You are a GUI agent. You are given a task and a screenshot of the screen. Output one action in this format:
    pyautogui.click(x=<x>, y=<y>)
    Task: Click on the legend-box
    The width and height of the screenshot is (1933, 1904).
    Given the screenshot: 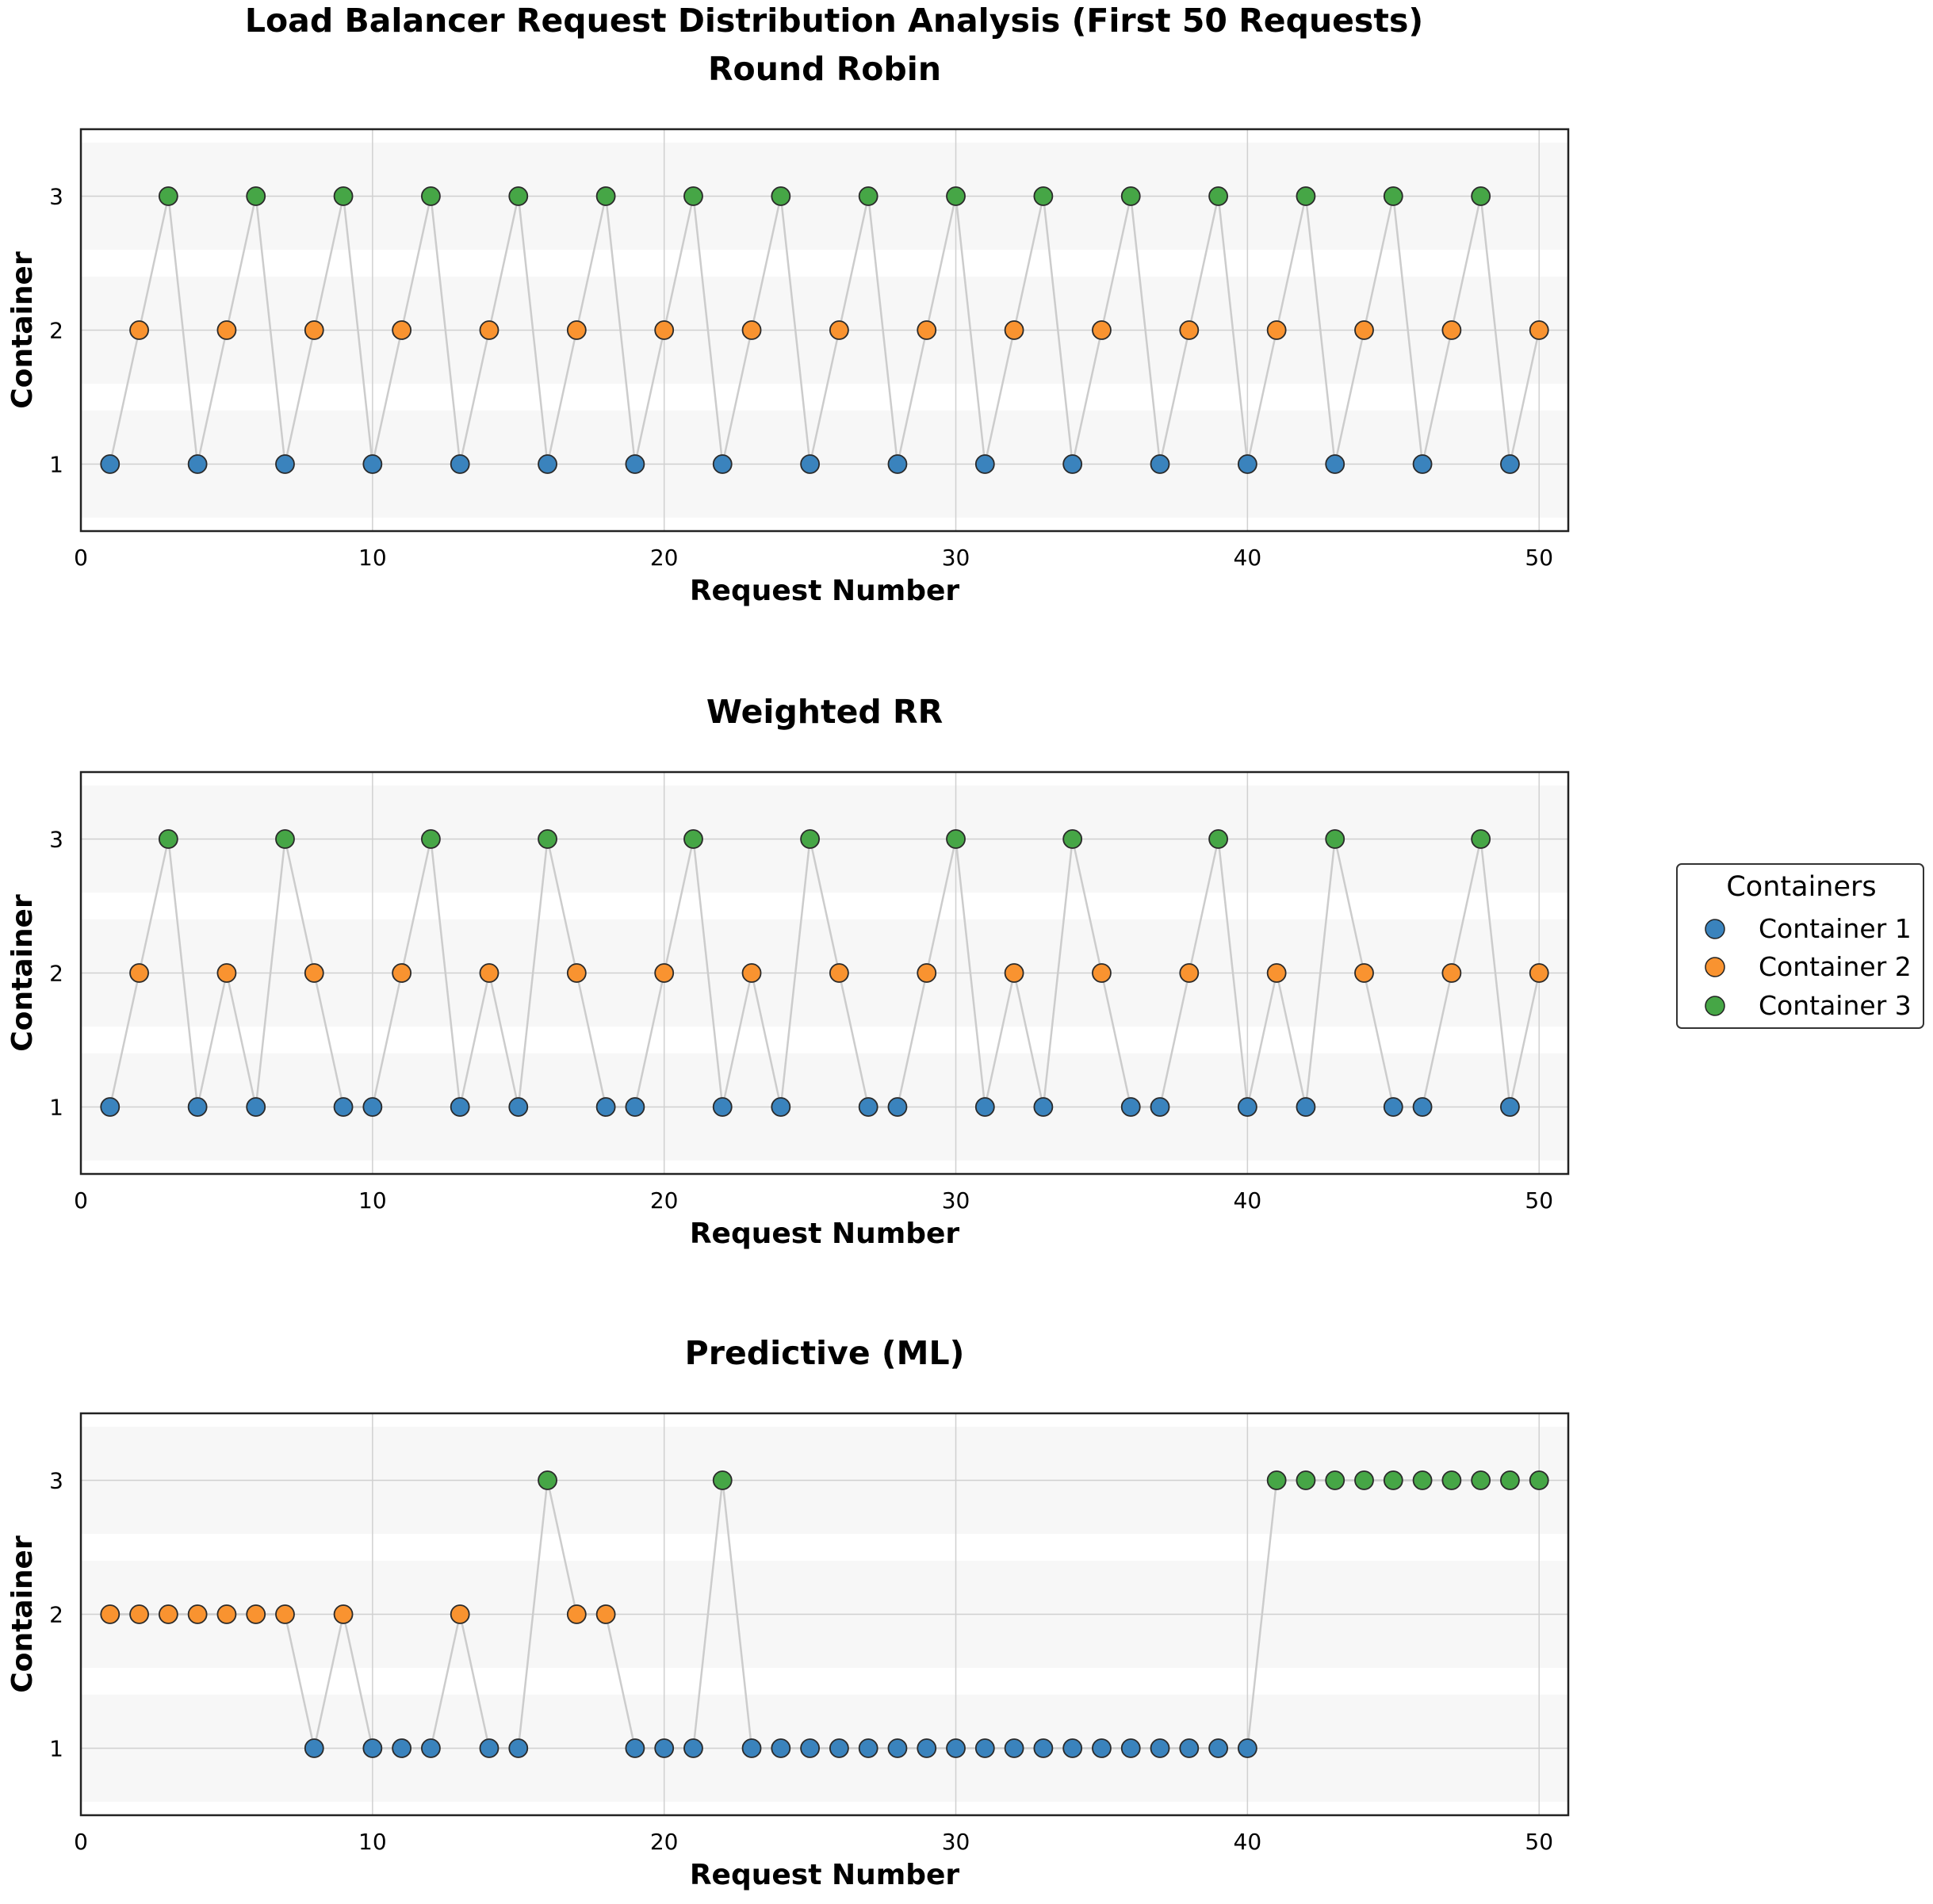 What is the action you would take?
    pyautogui.click(x=1800, y=946)
    